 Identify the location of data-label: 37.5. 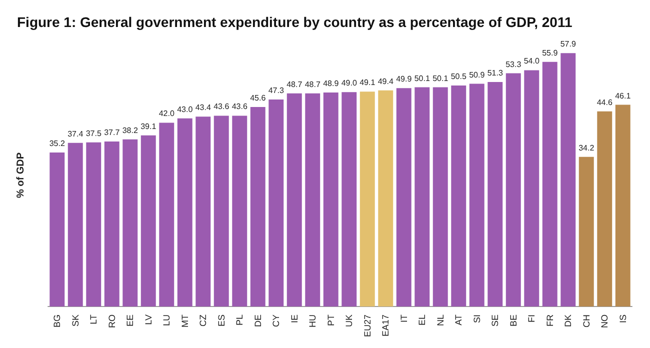
(94, 133).